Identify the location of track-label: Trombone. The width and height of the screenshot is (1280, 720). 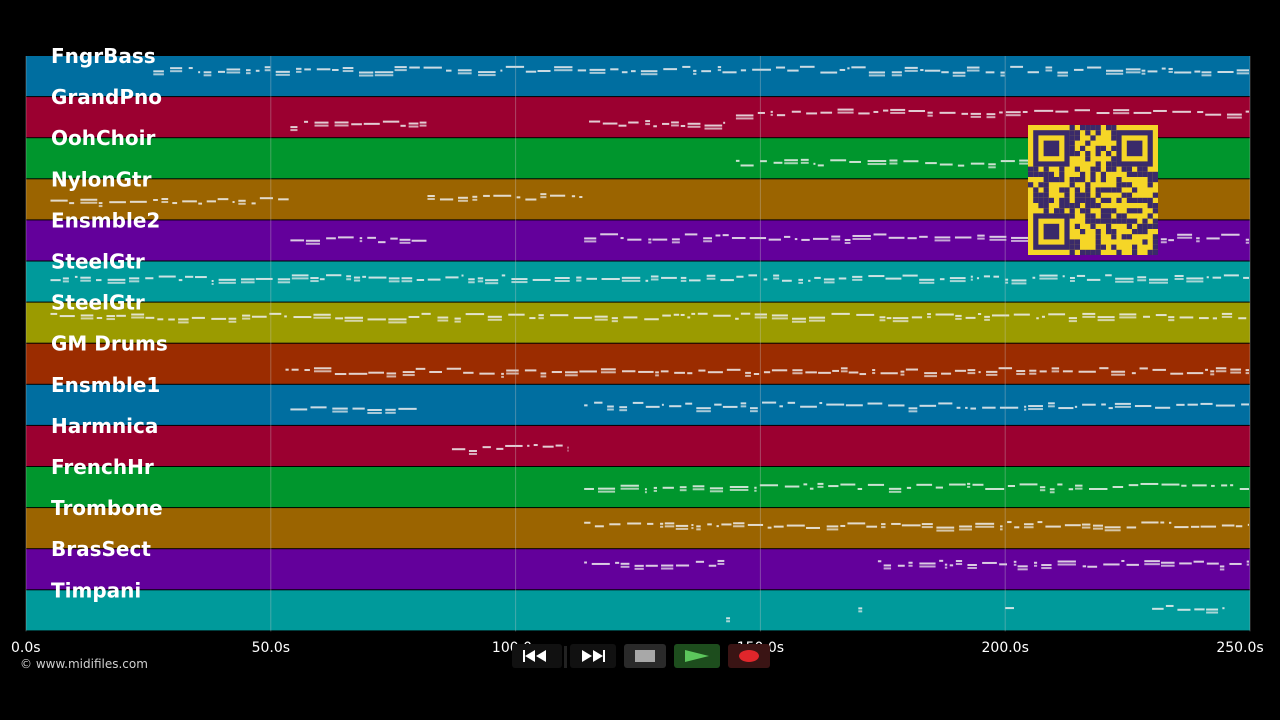
(107, 508).